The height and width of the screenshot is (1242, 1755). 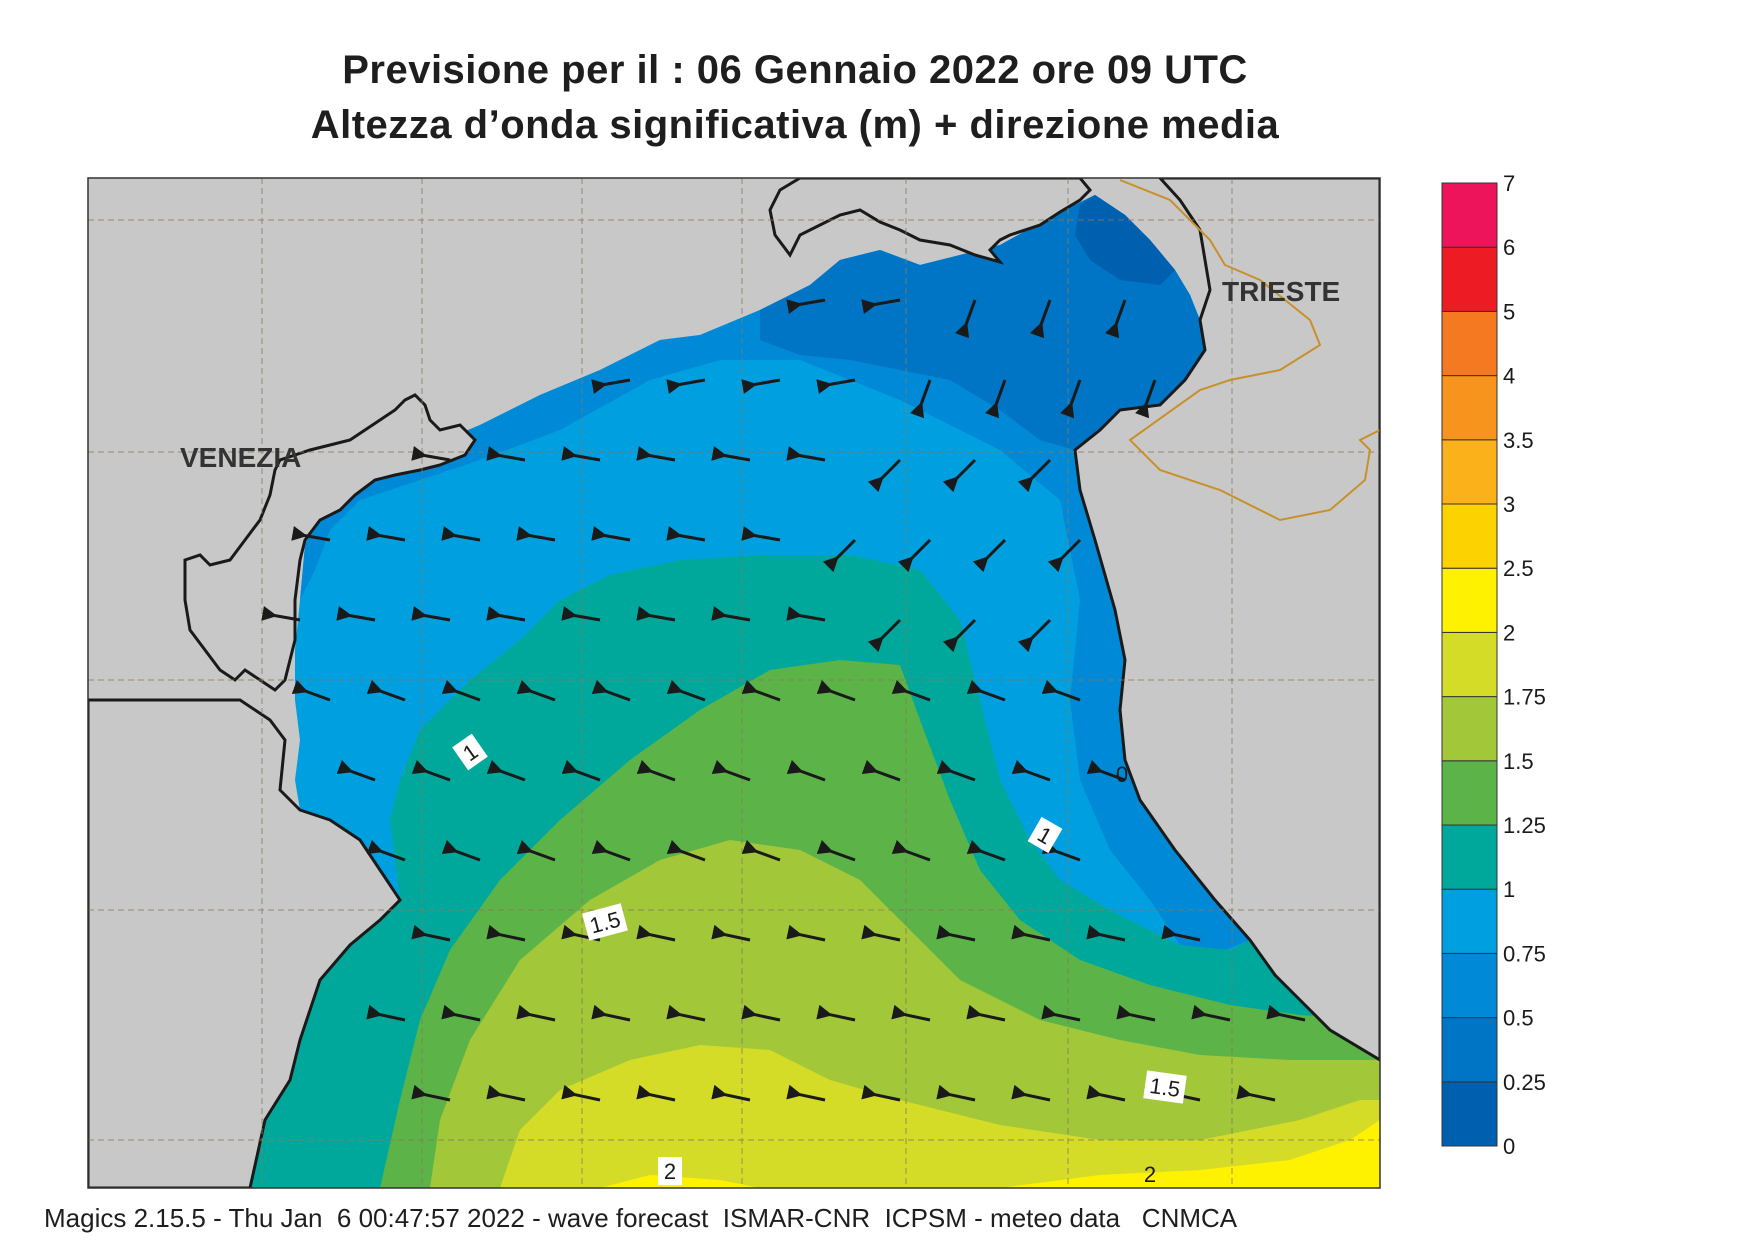 I want to click on colorbar-tick-label: 1.25, so click(x=1524, y=825).